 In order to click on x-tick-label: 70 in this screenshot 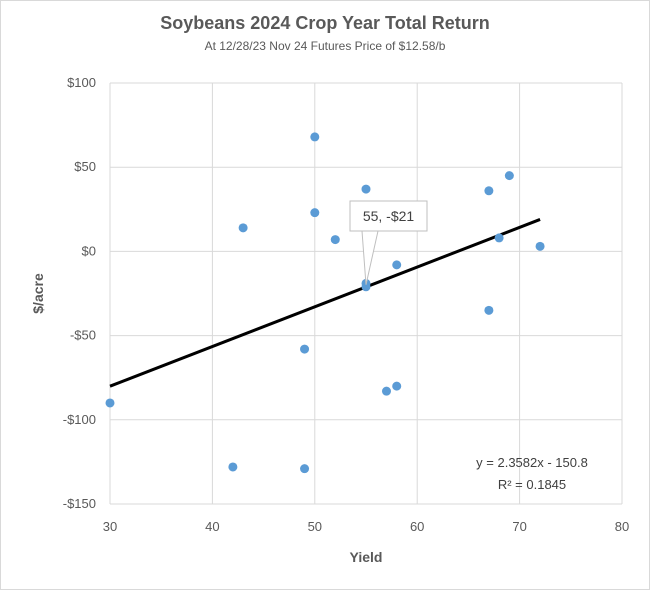, I will do `click(519, 526)`.